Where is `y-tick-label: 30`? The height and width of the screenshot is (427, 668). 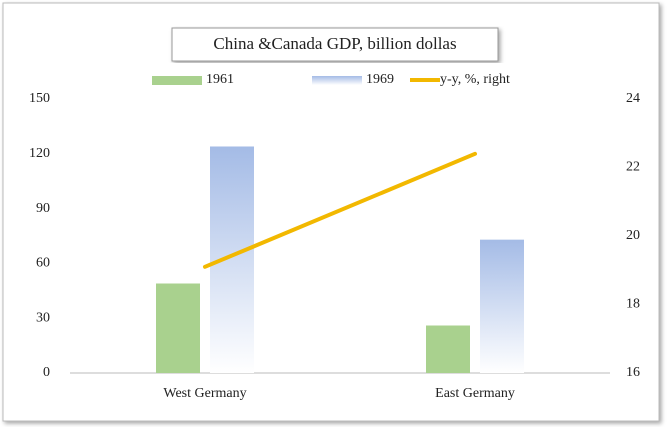 y-tick-label: 30 is located at coordinates (43, 317).